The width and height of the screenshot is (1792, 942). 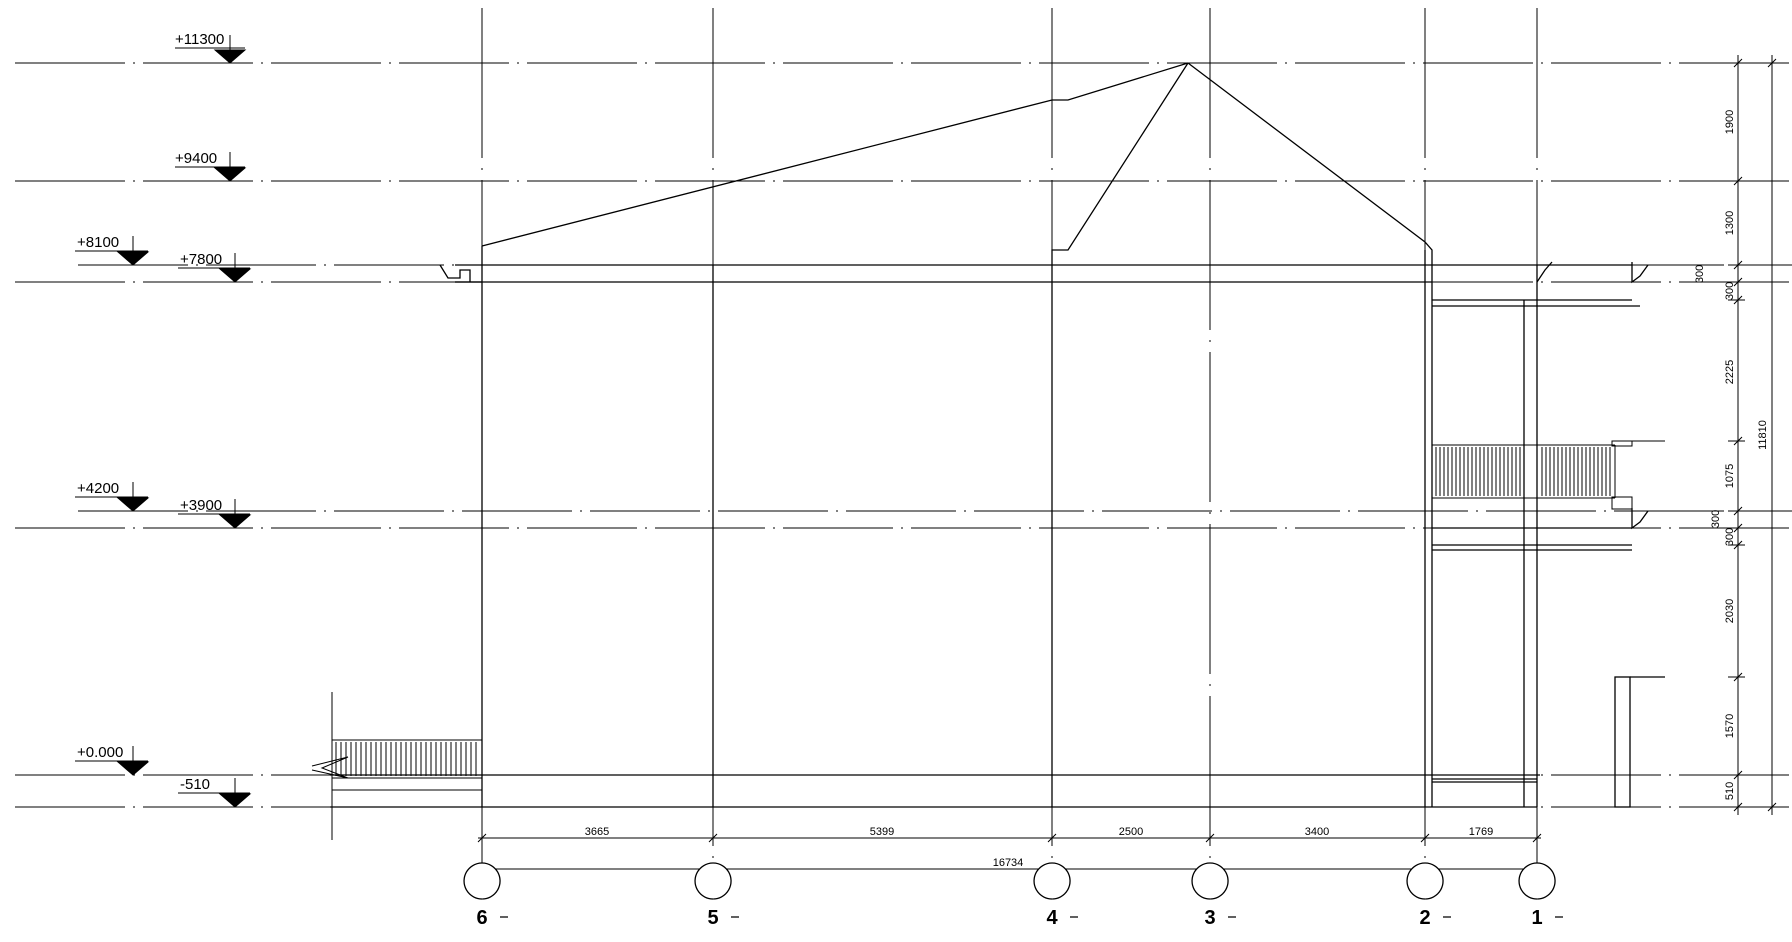 What do you see at coordinates (1730, 726) in the screenshot?
I see `vdim-1570: 1570` at bounding box center [1730, 726].